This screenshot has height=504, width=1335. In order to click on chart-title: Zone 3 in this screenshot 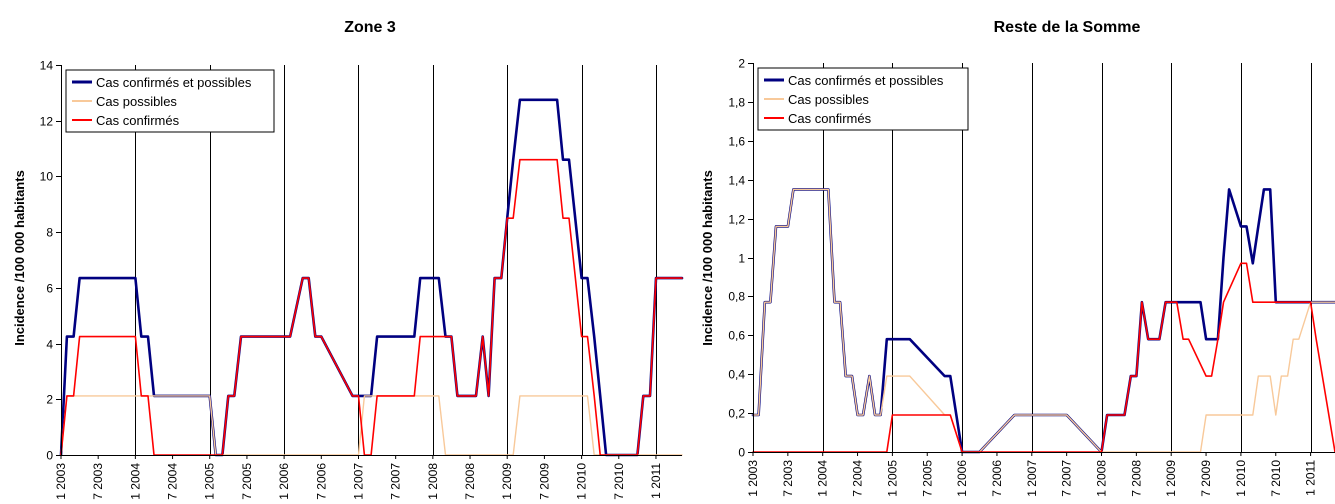, I will do `click(370, 27)`.